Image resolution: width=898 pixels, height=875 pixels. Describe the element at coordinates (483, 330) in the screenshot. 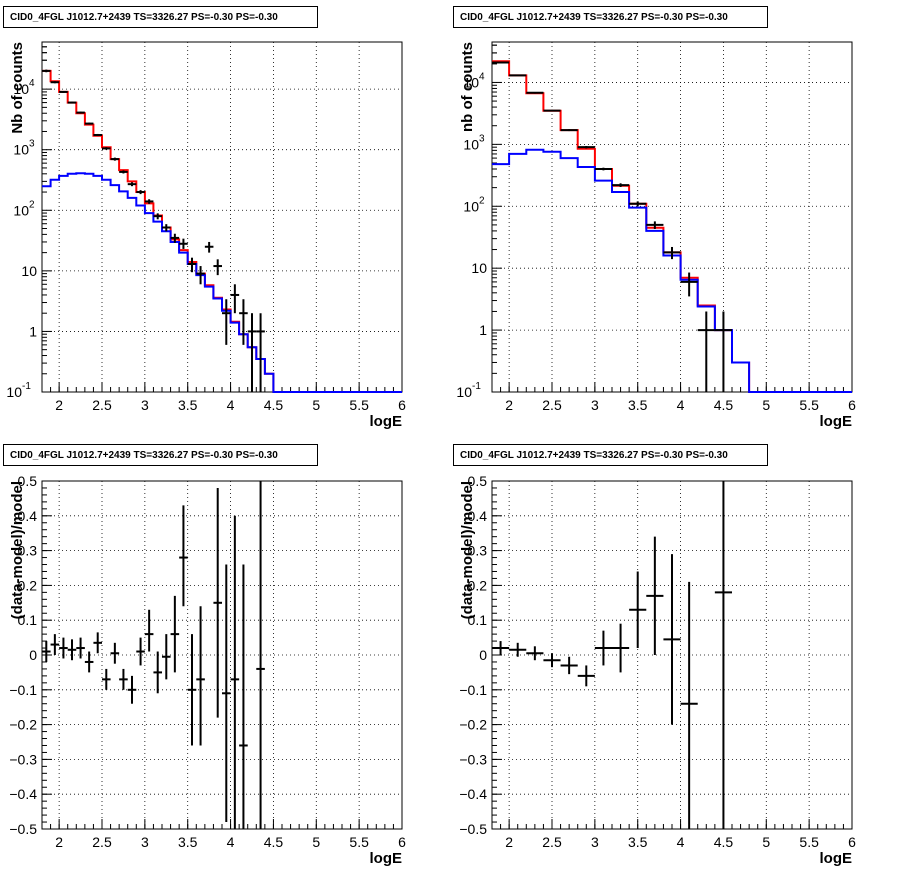

I see `y-tick-label: 1` at that location.